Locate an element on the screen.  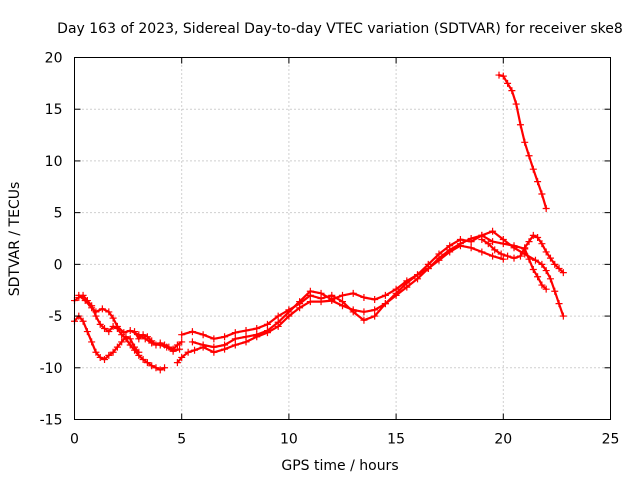
y-tick-label: 10 is located at coordinates (54, 162).